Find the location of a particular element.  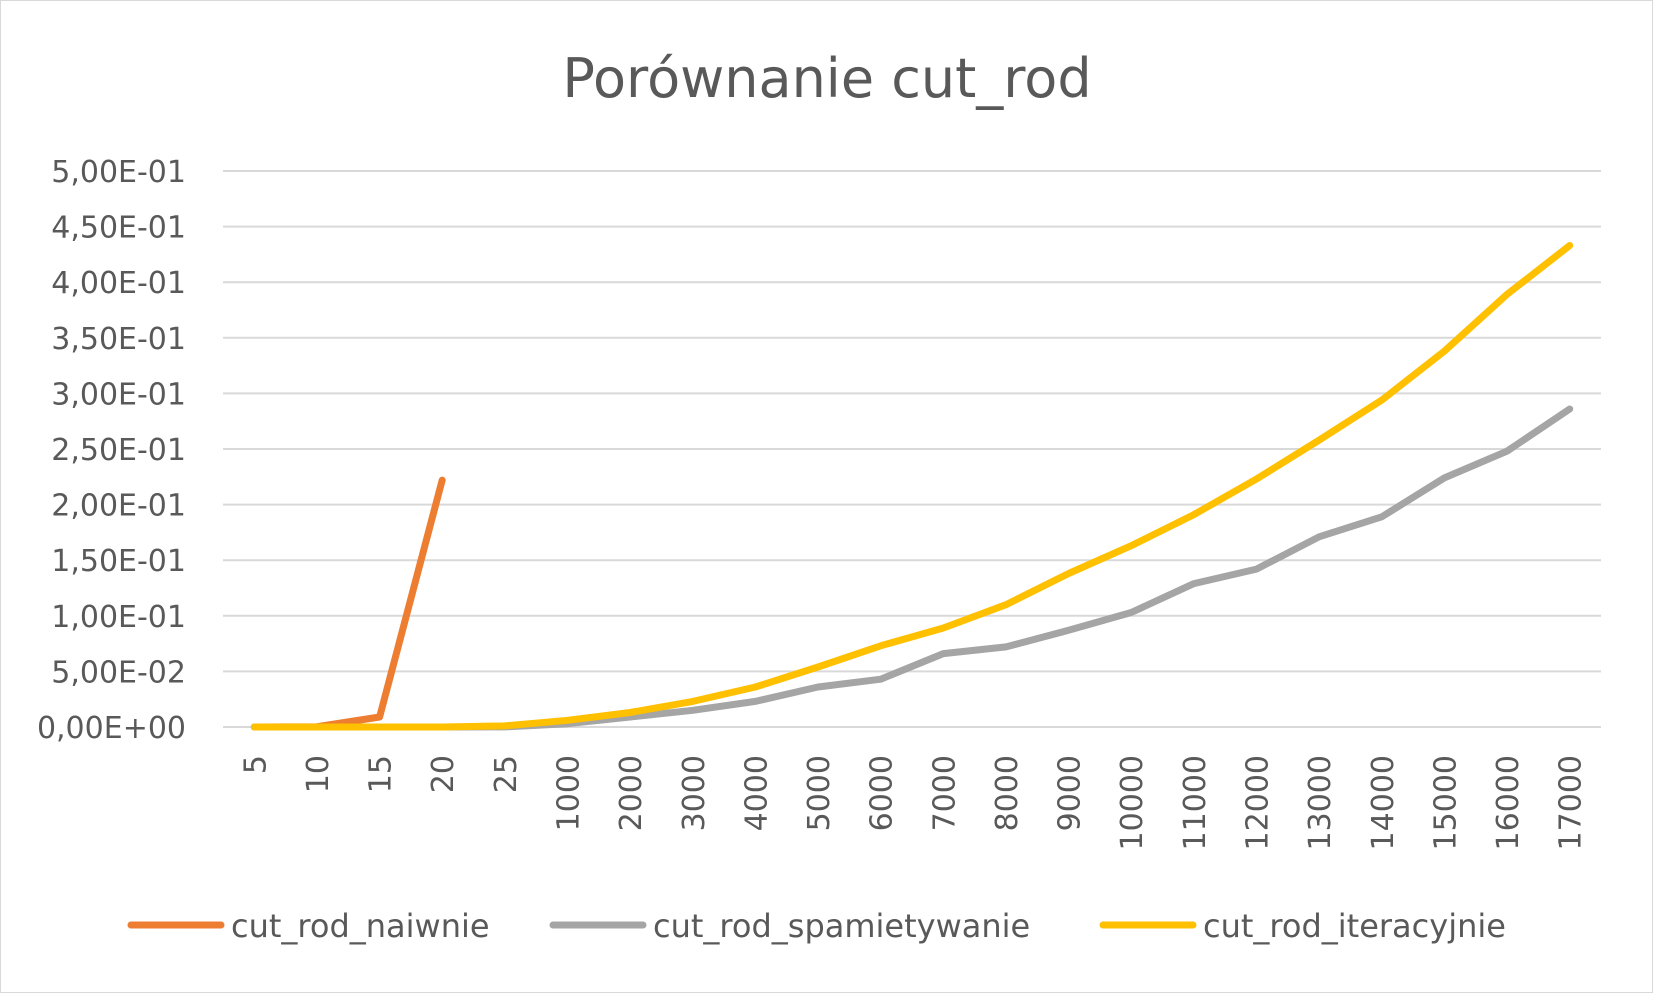

x-tick-label: 11000 is located at coordinates (1195, 802).